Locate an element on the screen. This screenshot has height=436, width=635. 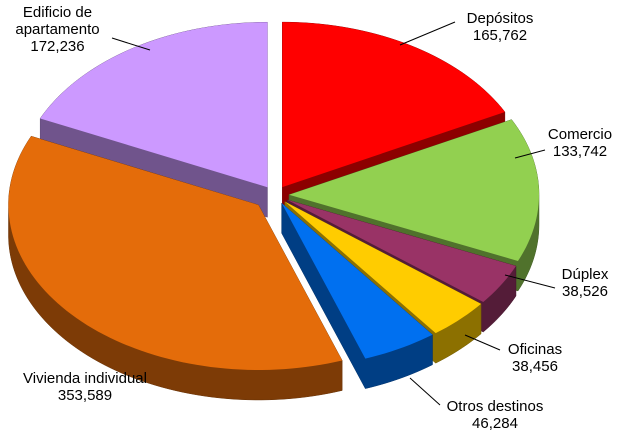
data-label: Comercio 133,742 is located at coordinates (580, 143).